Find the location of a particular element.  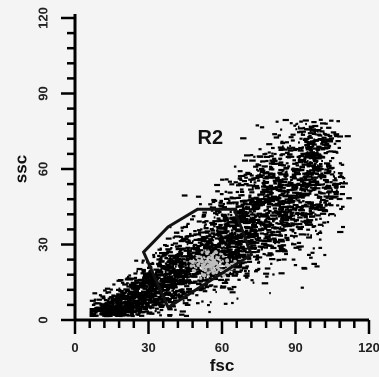

density-point is located at coordinates (209, 257).